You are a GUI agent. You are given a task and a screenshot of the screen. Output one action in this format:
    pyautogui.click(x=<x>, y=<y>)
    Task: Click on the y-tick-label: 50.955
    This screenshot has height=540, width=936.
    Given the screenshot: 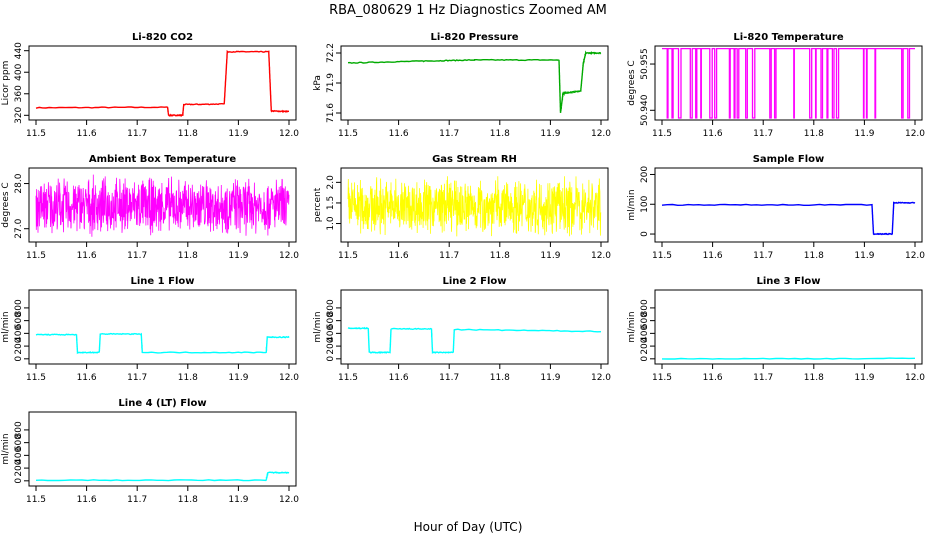 What is the action you would take?
    pyautogui.click(x=645, y=64)
    